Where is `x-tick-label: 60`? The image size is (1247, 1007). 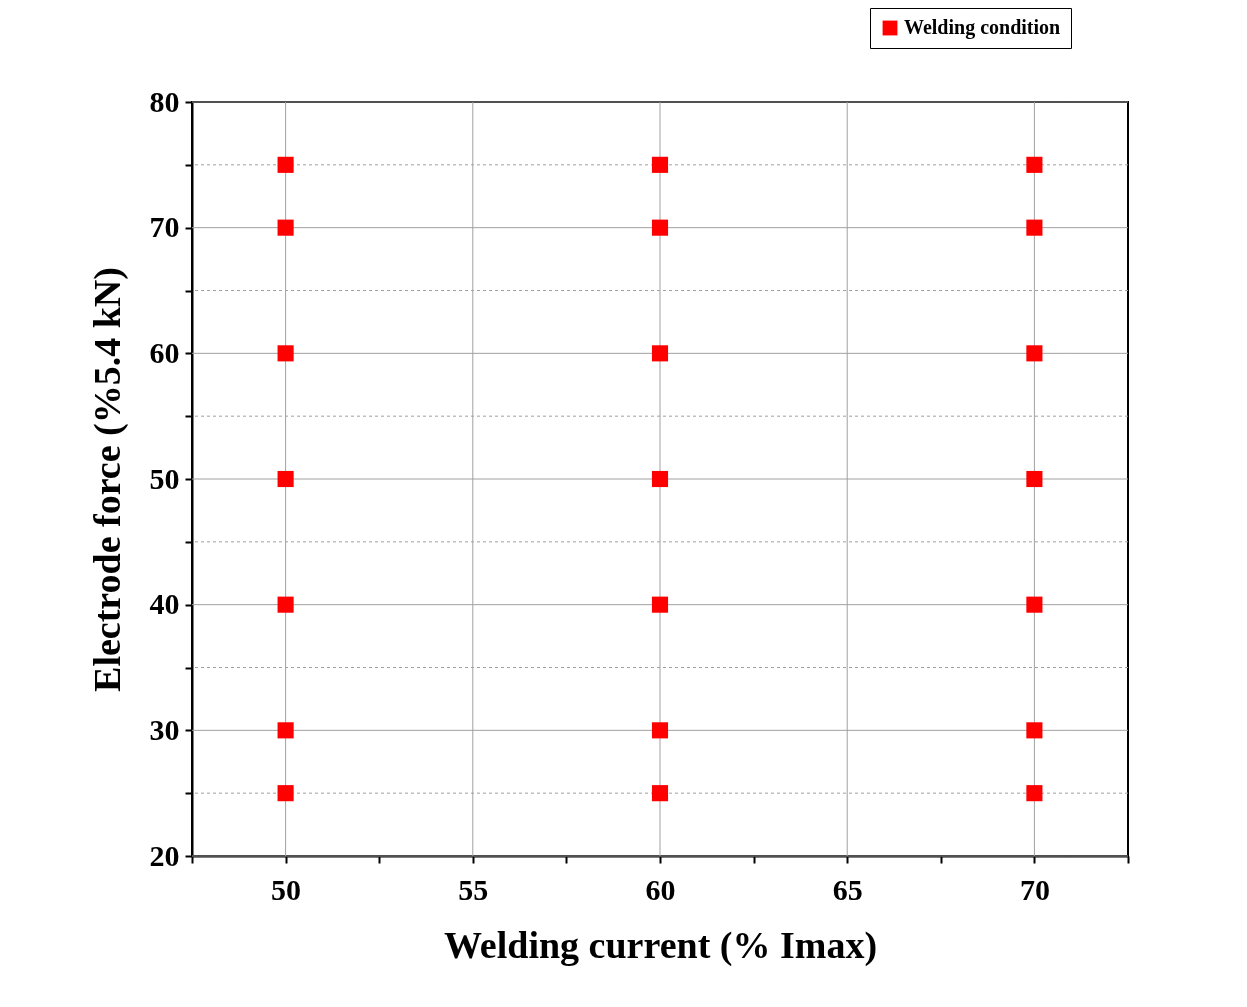 x-tick-label: 60 is located at coordinates (660, 889).